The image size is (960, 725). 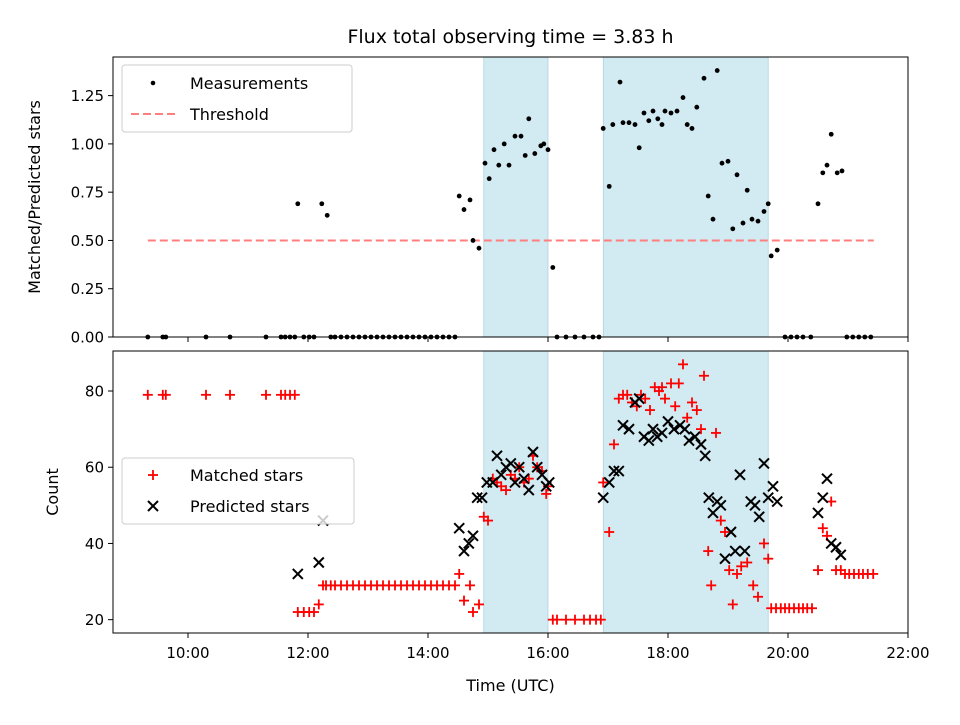 What do you see at coordinates (787, 653) in the screenshot?
I see `time-x-tick-label: 20:00` at bounding box center [787, 653].